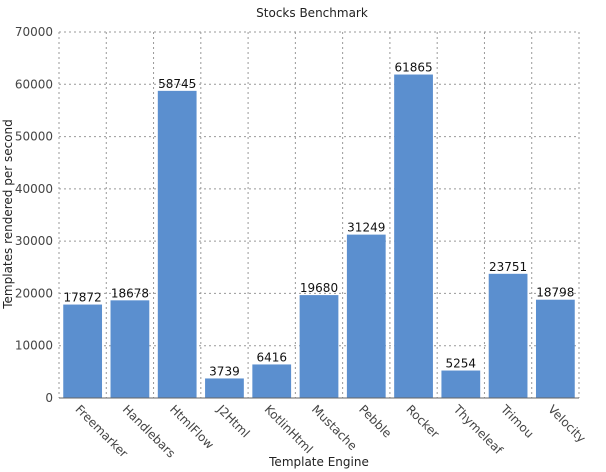  I want to click on chart-title: Stocks Benchmark, so click(312, 13).